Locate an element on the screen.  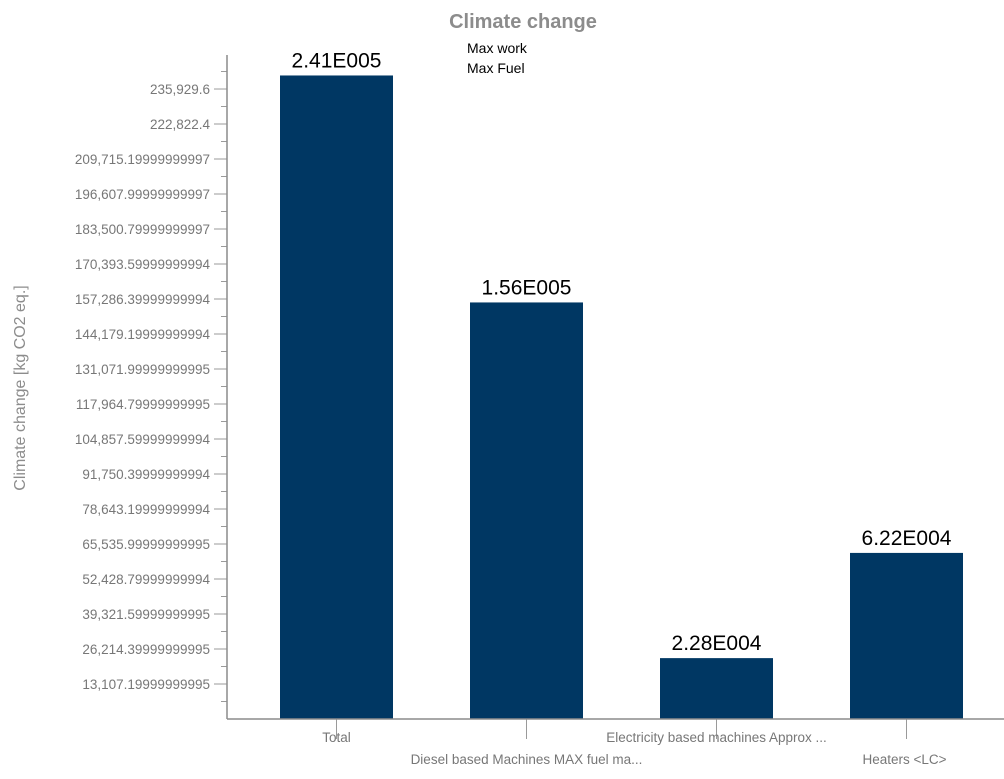
y-tick-label: 13,107.19999999995 is located at coordinates (146, 684).